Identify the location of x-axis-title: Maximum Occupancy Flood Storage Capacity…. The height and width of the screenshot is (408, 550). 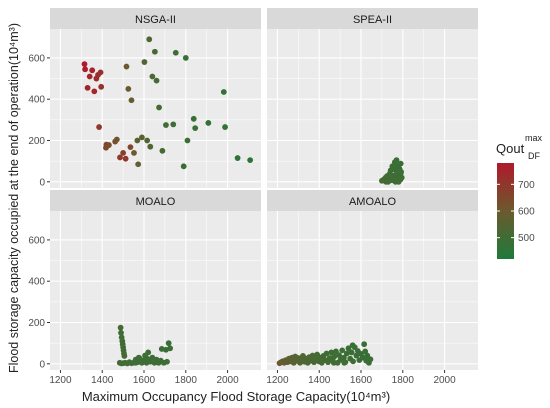
(236, 396).